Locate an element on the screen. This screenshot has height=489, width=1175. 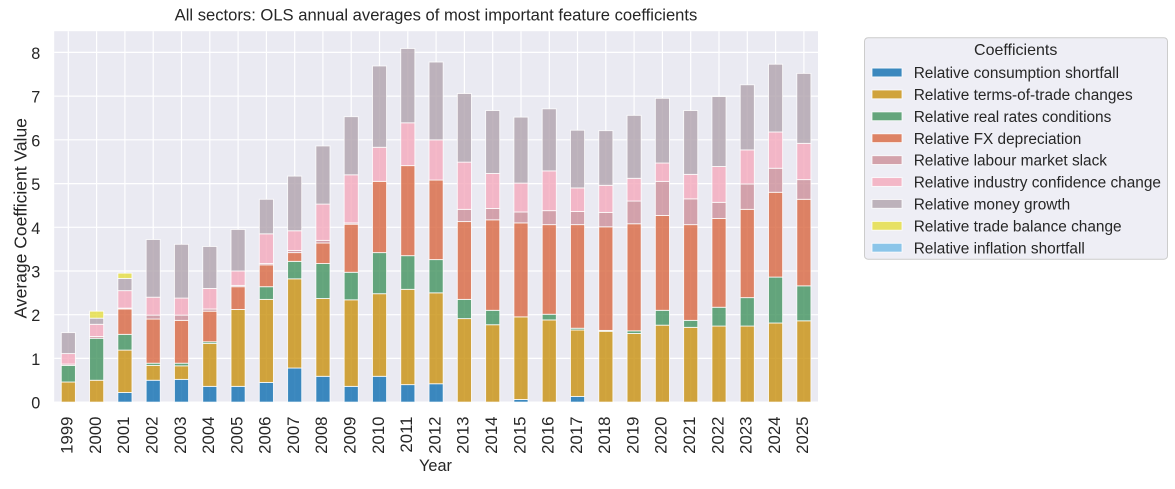
svg-text: 2014 is located at coordinates (491, 435).